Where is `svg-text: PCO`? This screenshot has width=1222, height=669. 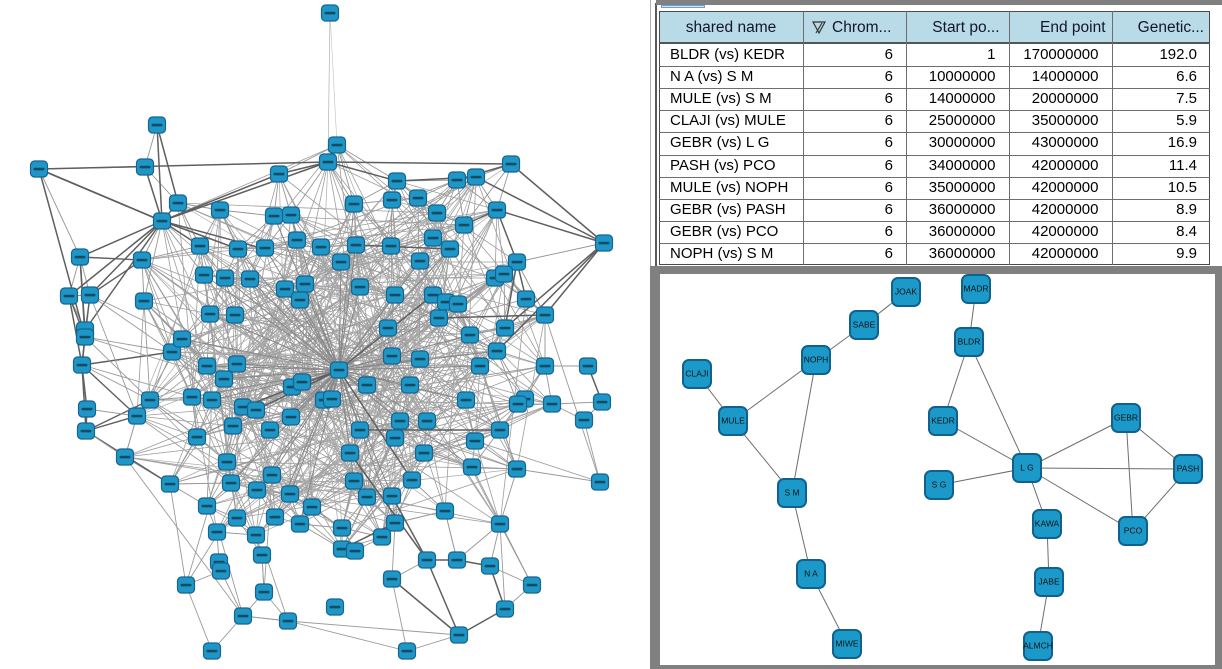
svg-text: PCO is located at coordinates (1133, 531).